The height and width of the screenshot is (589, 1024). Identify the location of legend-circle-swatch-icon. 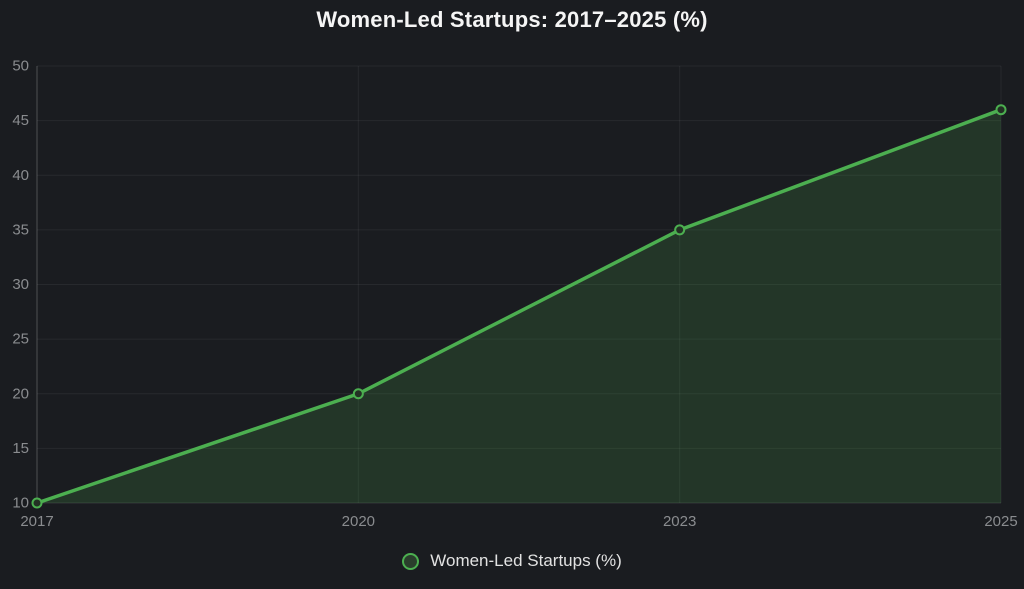
(411, 561).